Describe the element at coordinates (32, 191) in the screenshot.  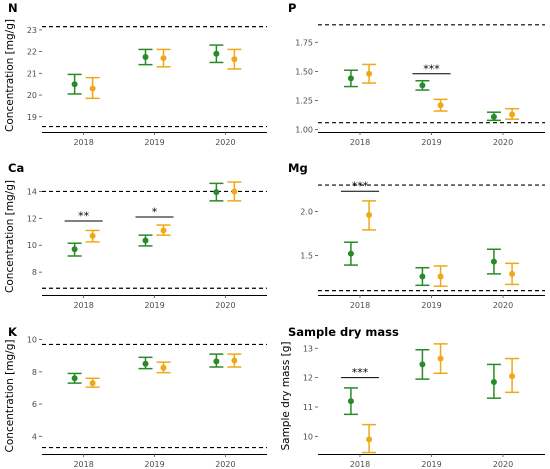
I see `y-tick-label: 14` at that location.